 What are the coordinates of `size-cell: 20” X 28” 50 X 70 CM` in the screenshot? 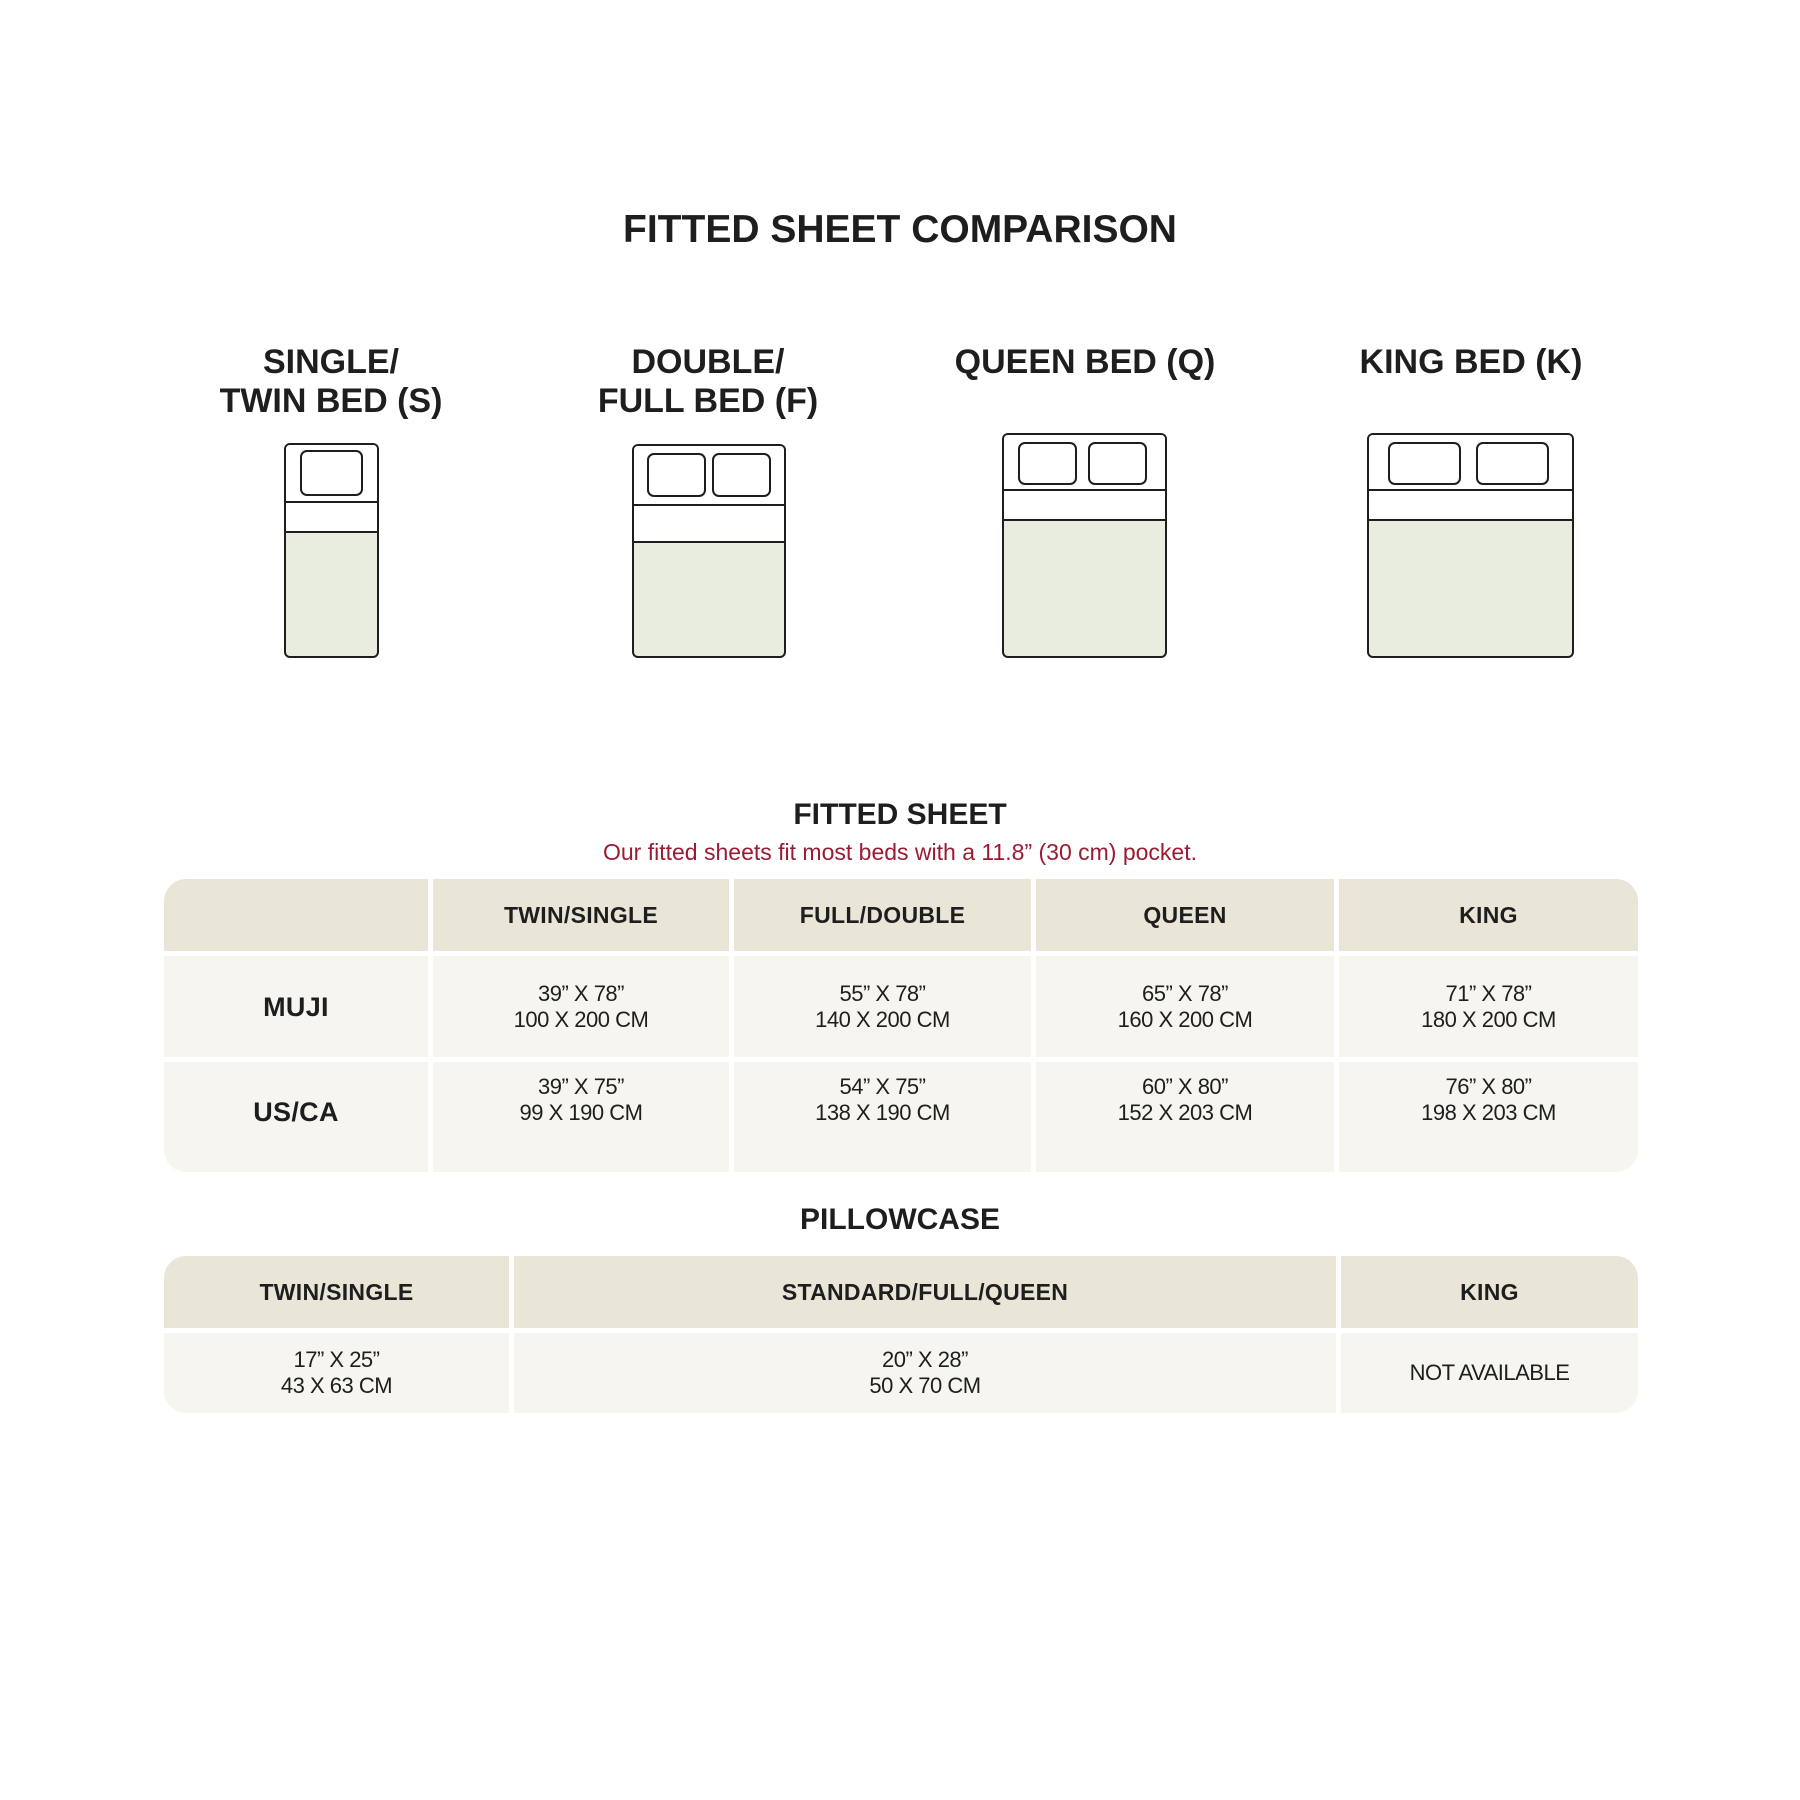 It's located at (925, 1373).